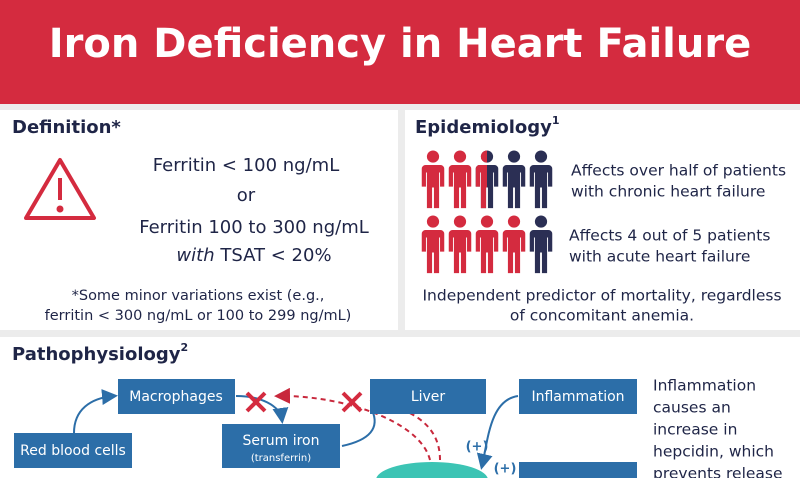 This screenshot has width=800, height=478. What do you see at coordinates (254, 227) in the screenshot?
I see `criterion: Ferritin 100 to 300 ng/mL` at bounding box center [254, 227].